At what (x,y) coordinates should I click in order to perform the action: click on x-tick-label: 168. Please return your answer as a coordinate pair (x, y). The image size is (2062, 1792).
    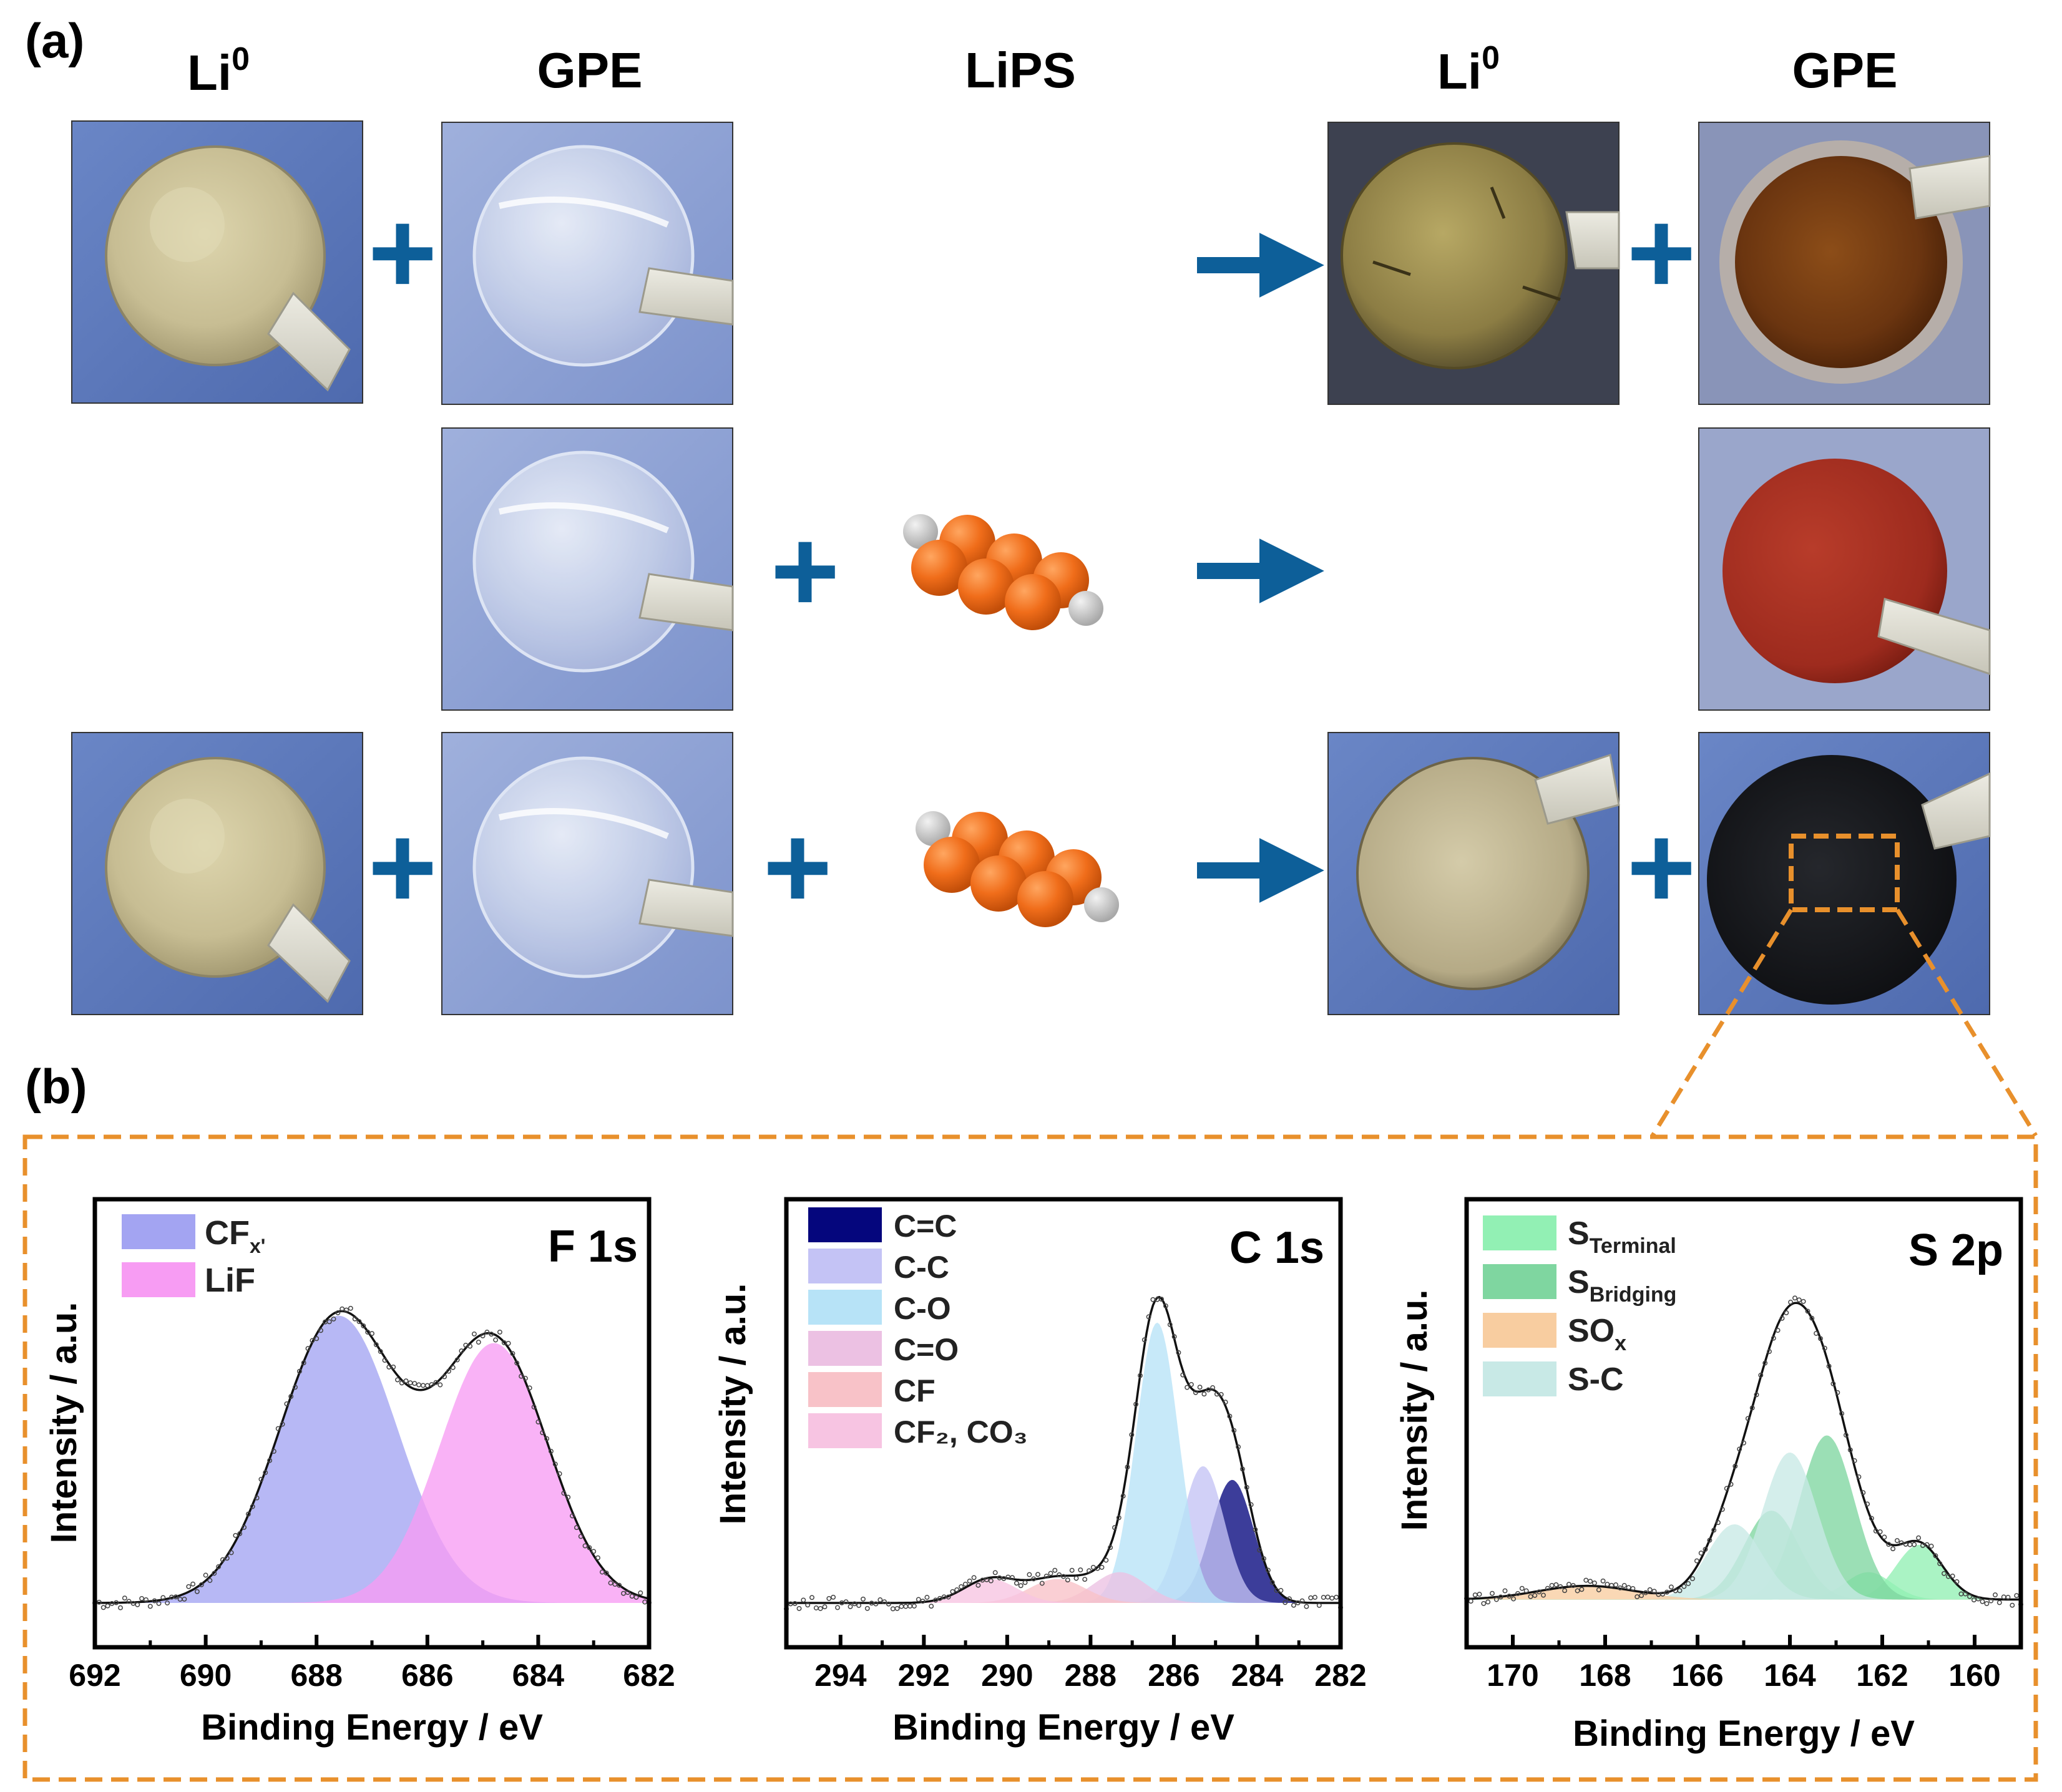
    Looking at the image, I should click on (1605, 1676).